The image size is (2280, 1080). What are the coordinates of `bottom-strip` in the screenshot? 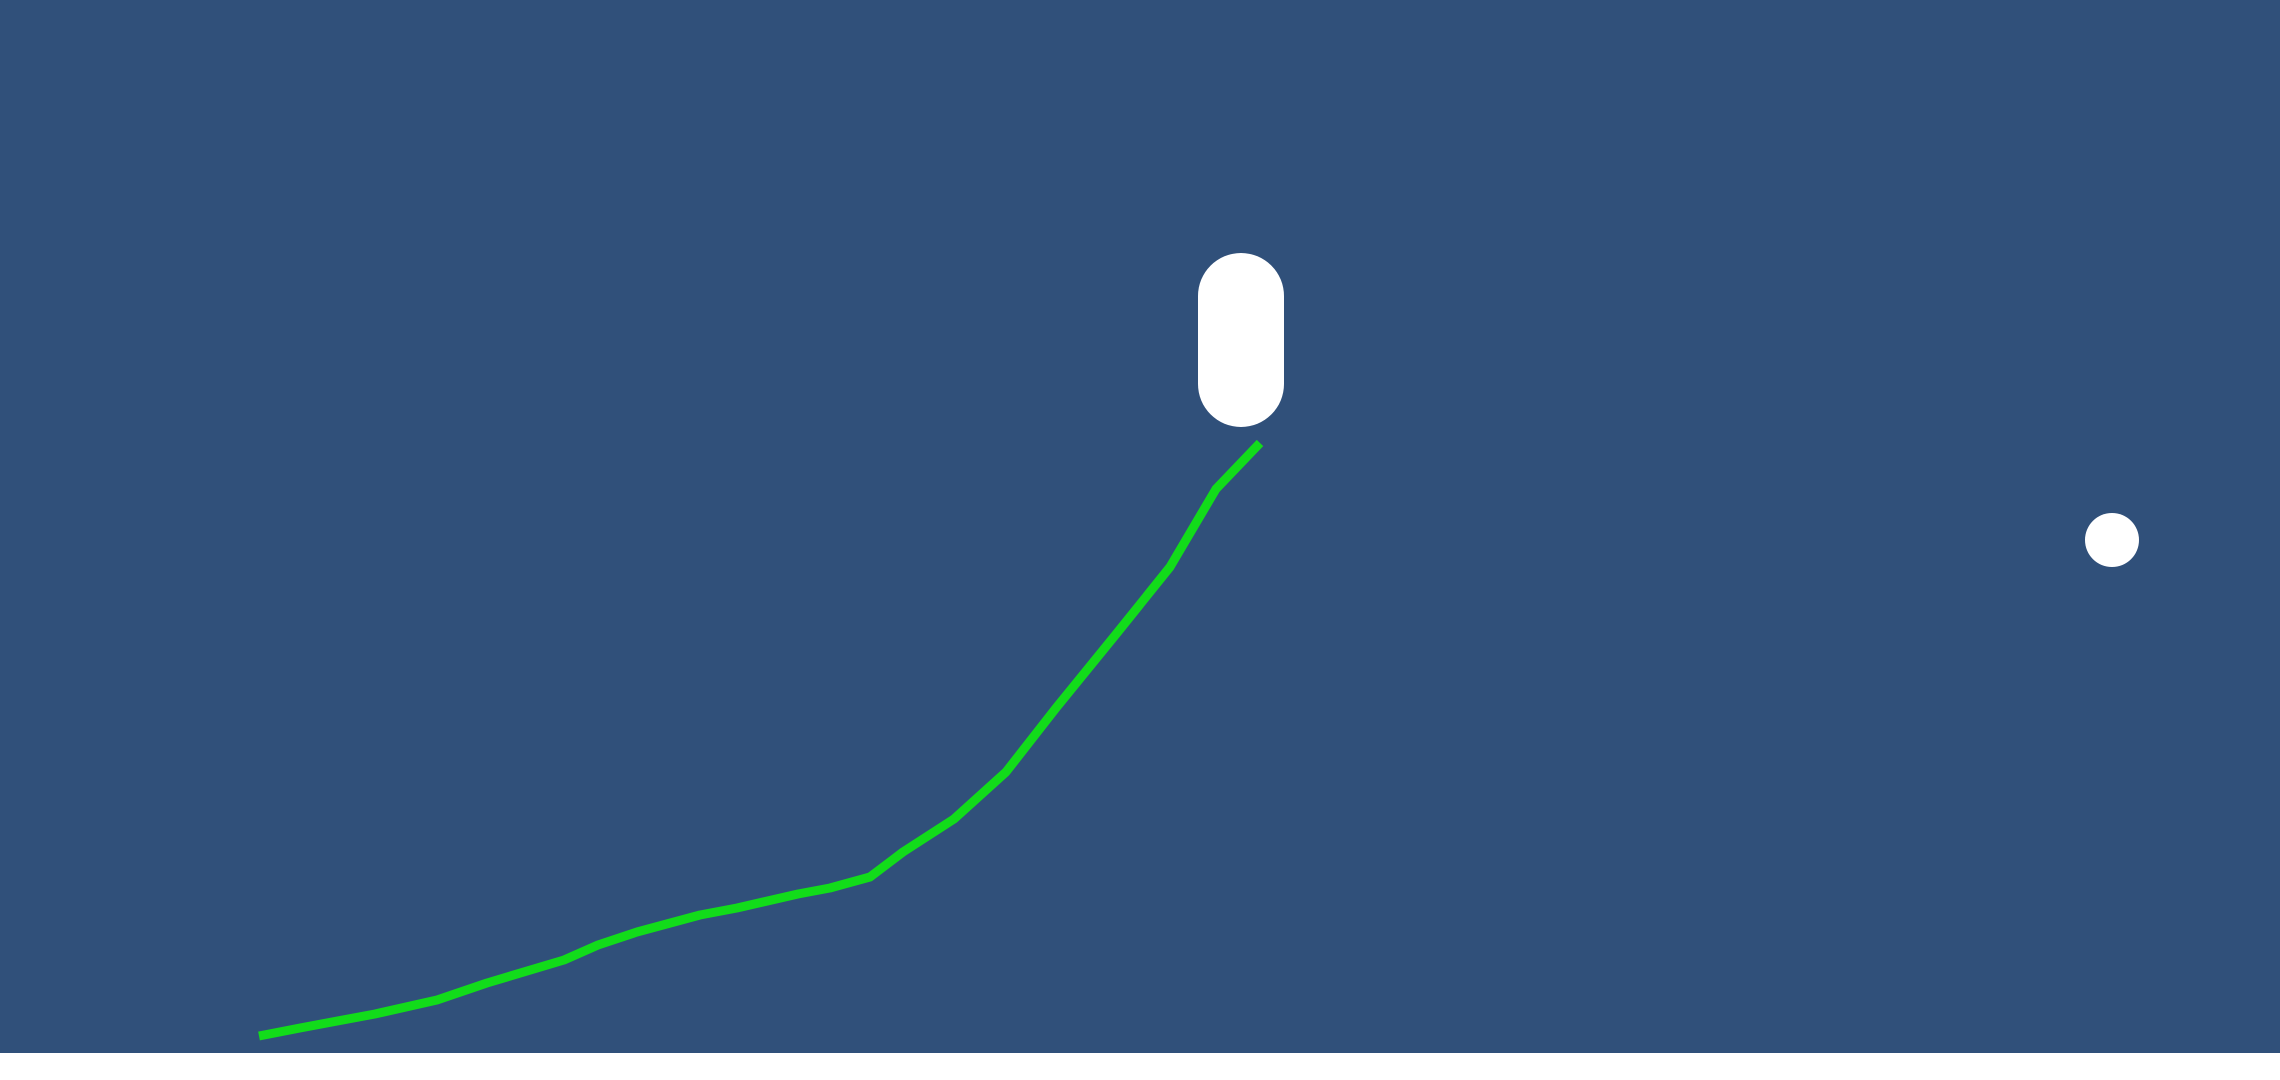 It's located at (1140, 1066).